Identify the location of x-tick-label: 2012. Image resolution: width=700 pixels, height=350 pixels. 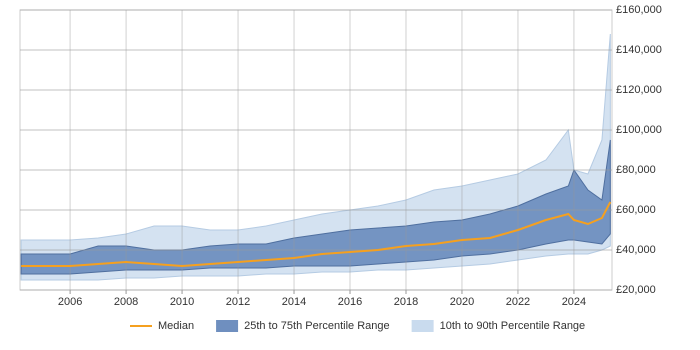
(238, 302).